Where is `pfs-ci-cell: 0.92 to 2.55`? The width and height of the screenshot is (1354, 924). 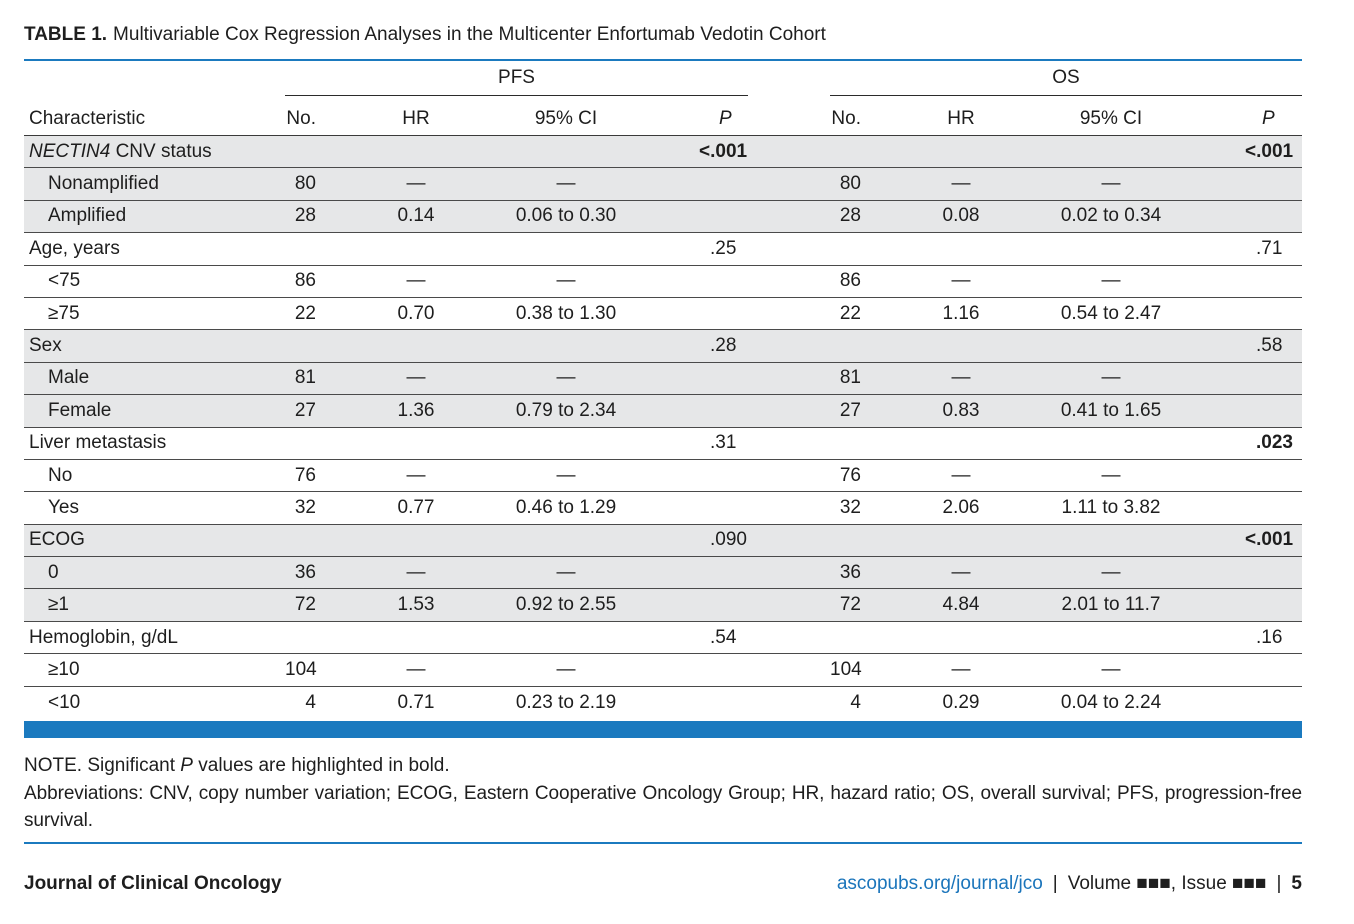
pfs-ci-cell: 0.92 to 2.55 is located at coordinates (566, 605).